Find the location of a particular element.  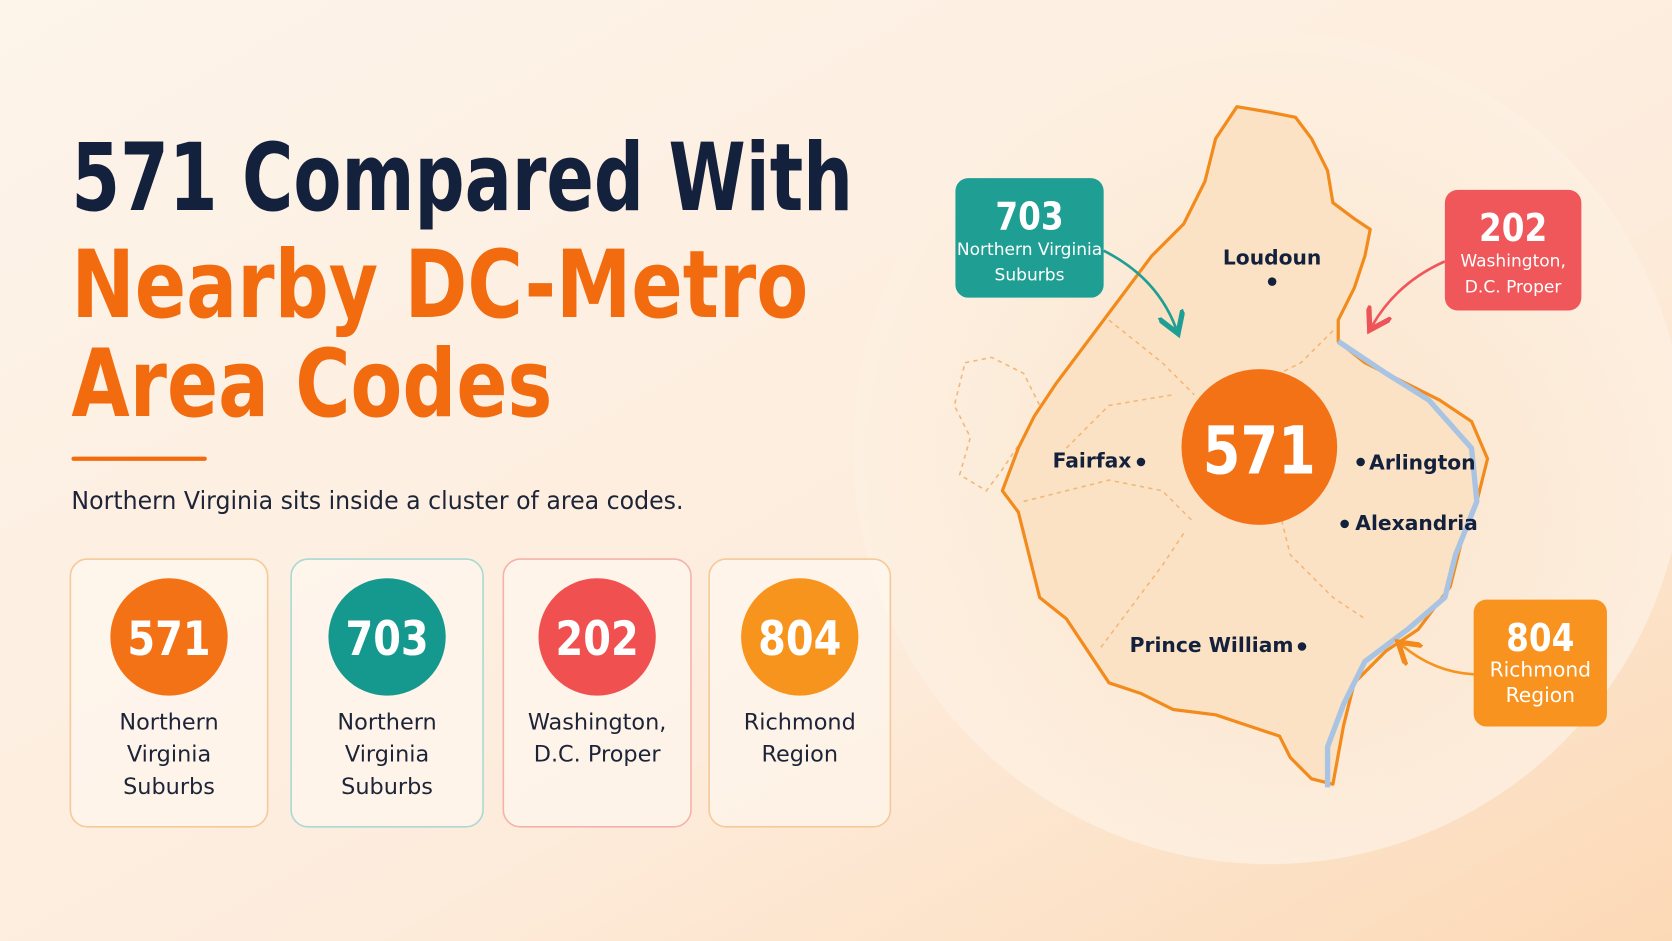

title-rule is located at coordinates (139, 458).